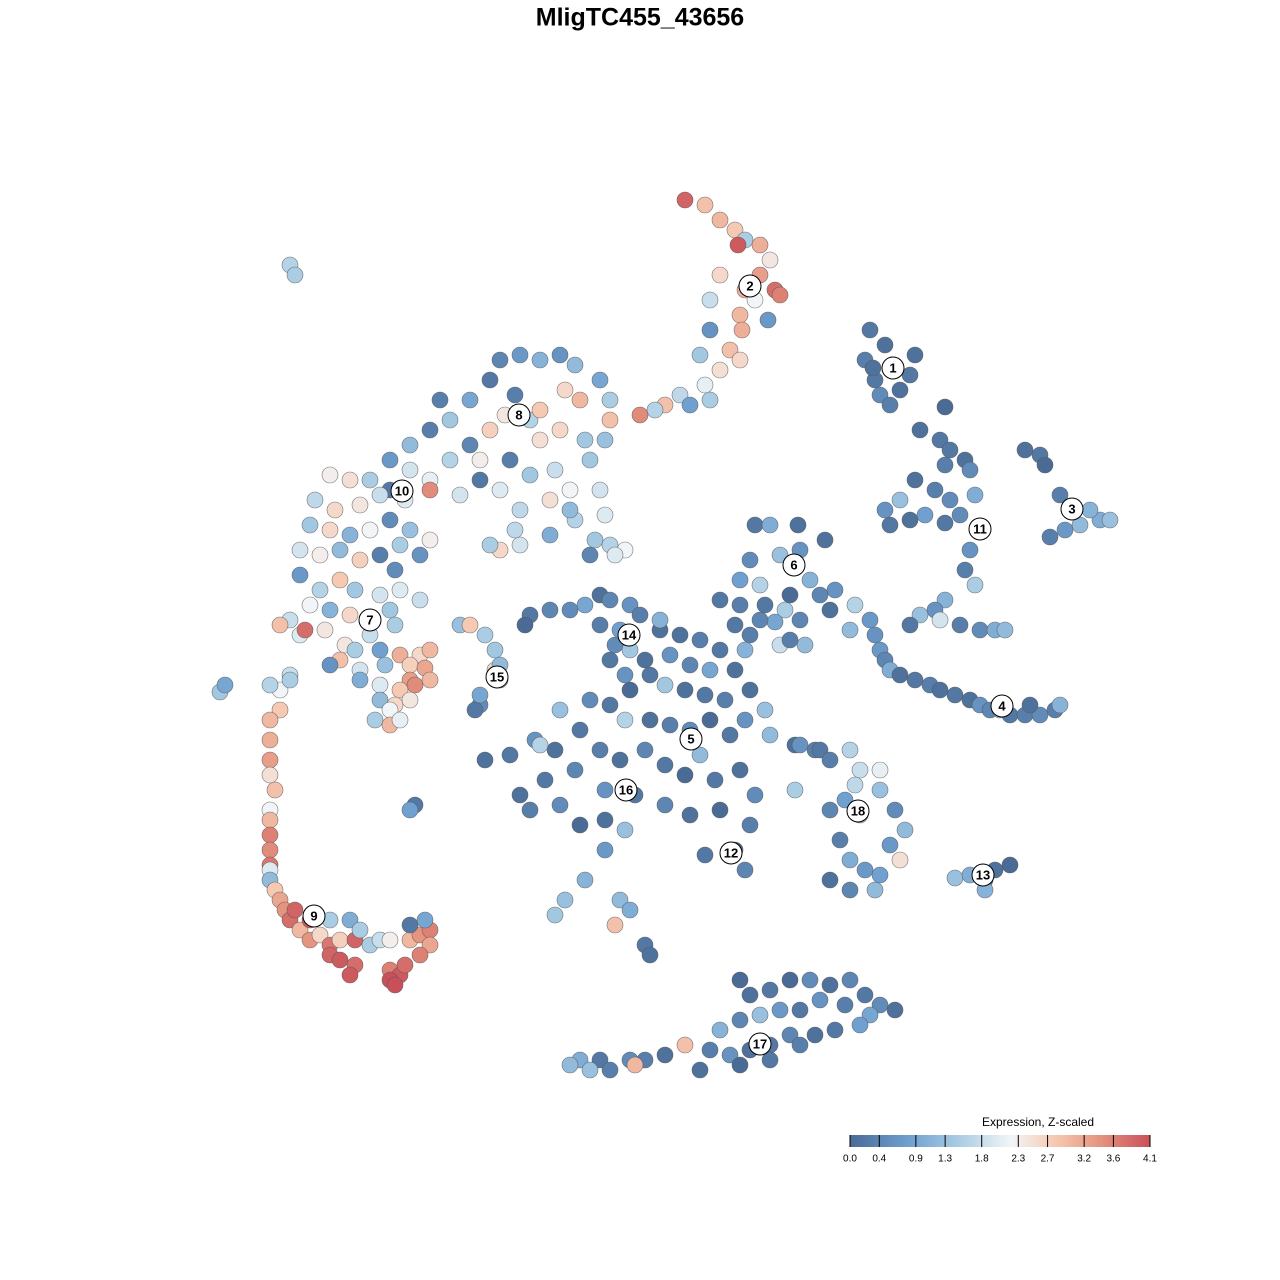  I want to click on cluster-label: 17, so click(760, 1043).